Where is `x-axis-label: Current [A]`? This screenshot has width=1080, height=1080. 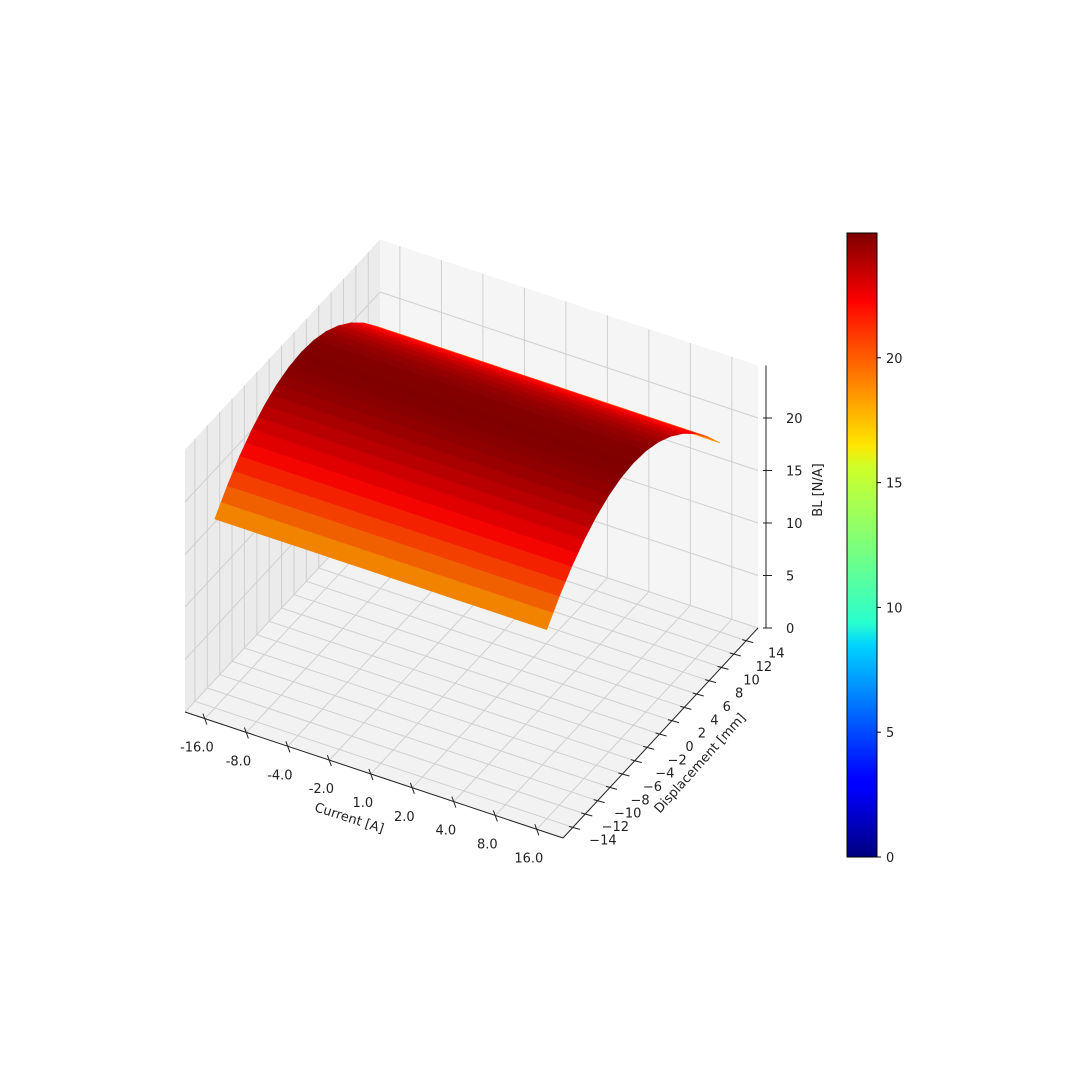
x-axis-label: Current [A] is located at coordinates (349, 818).